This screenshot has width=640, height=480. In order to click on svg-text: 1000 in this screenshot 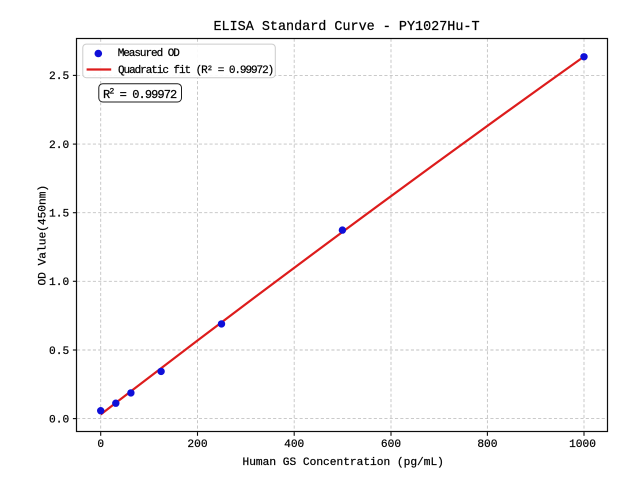, I will do `click(582, 445)`.